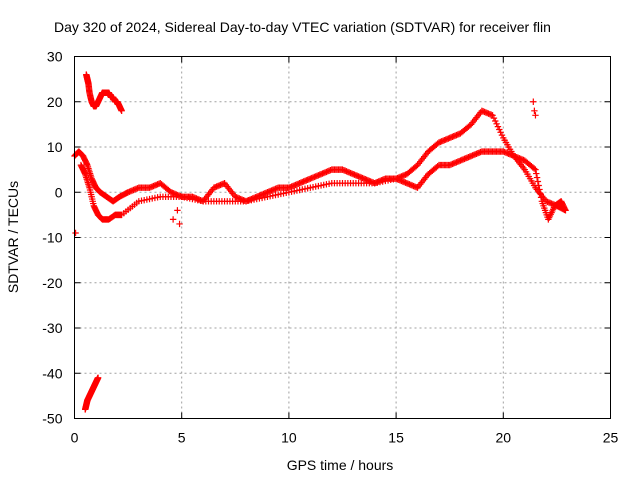 The height and width of the screenshot is (480, 640). I want to click on x-tick-label: 20, so click(504, 438).